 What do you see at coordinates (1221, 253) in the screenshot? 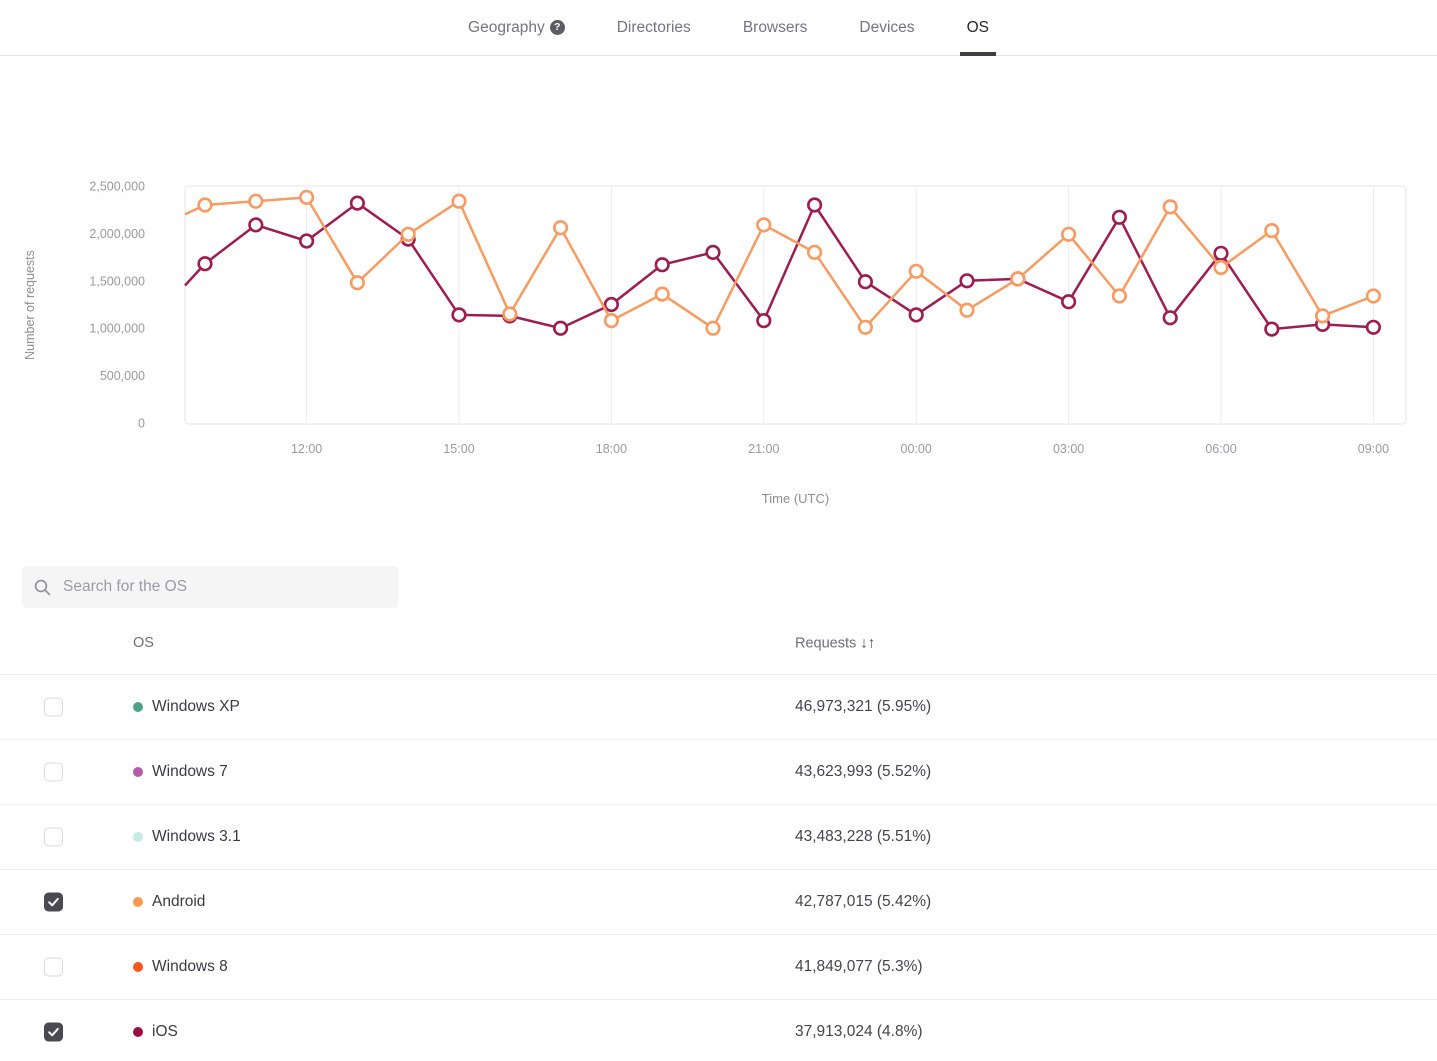
I see `data-point-ios-06:00` at bounding box center [1221, 253].